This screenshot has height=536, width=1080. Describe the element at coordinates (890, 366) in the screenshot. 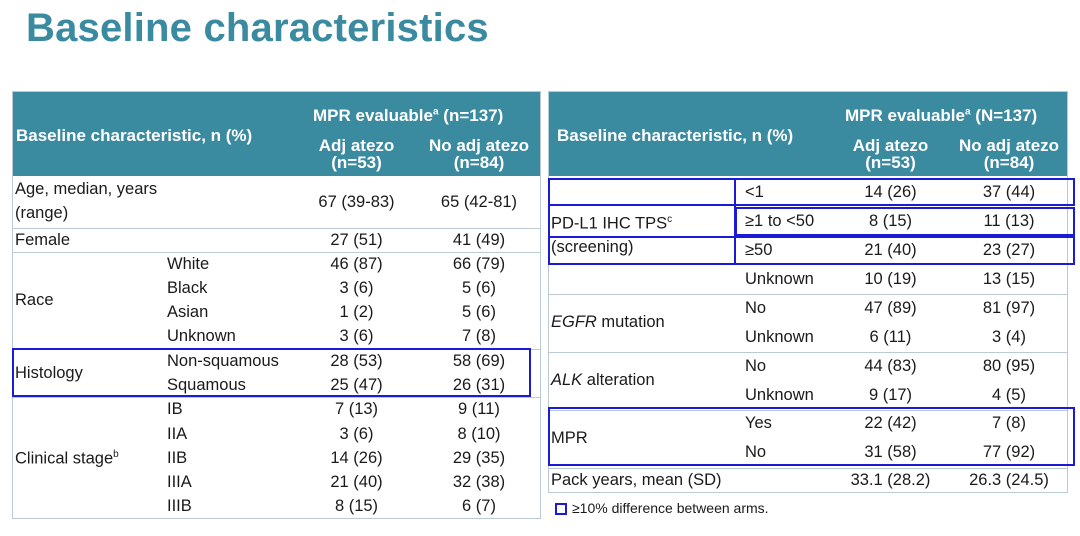

I see `cell-value: 44 (83)` at that location.